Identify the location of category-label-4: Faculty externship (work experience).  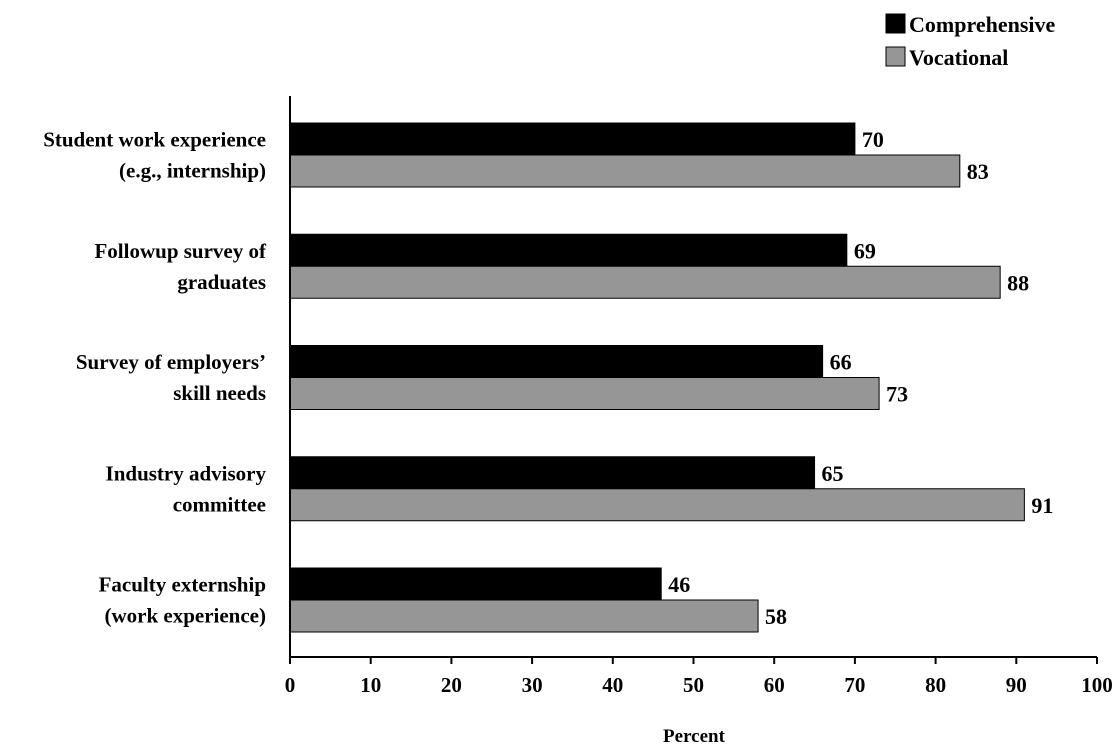
(182, 600).